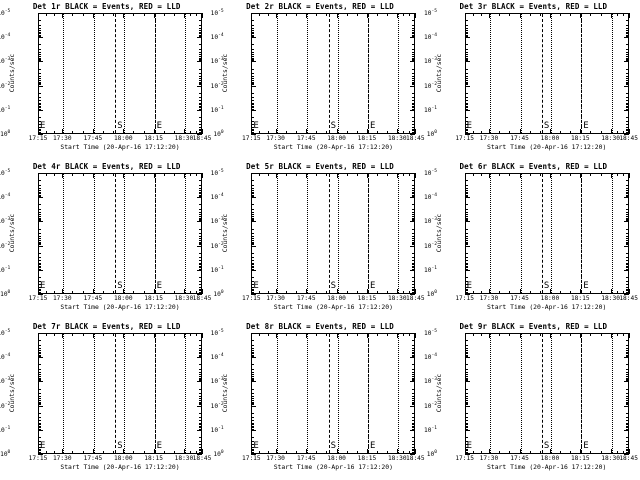  I want to click on x-tick-label-3: 18:00, so click(336, 298).